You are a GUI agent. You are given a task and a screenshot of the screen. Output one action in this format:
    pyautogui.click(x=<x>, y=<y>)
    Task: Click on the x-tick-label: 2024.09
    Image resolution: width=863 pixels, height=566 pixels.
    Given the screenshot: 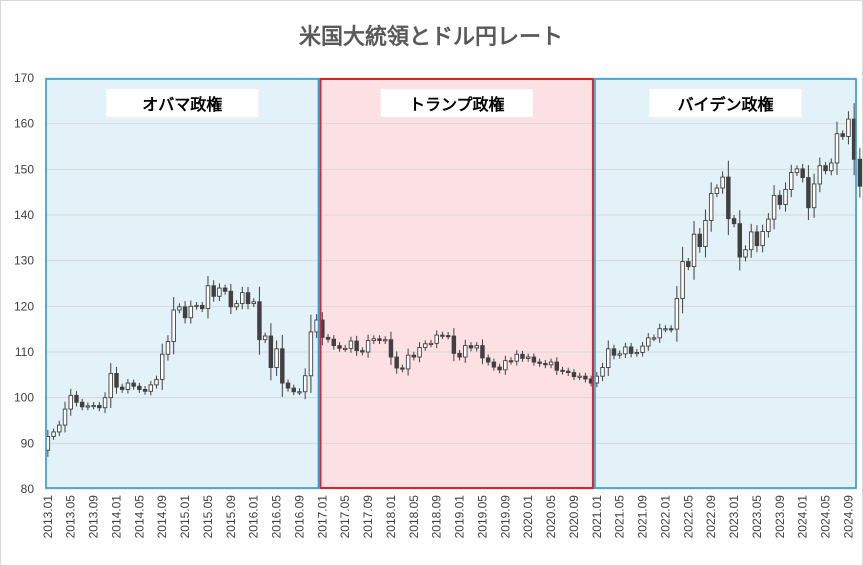 What is the action you would take?
    pyautogui.click(x=848, y=517)
    